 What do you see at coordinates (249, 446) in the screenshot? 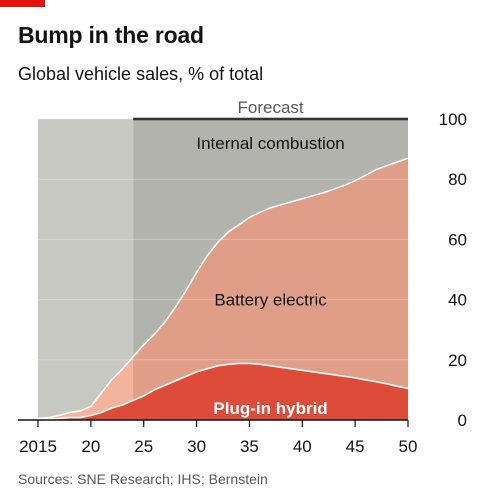
I see `x-tick-label-2035: 35` at bounding box center [249, 446].